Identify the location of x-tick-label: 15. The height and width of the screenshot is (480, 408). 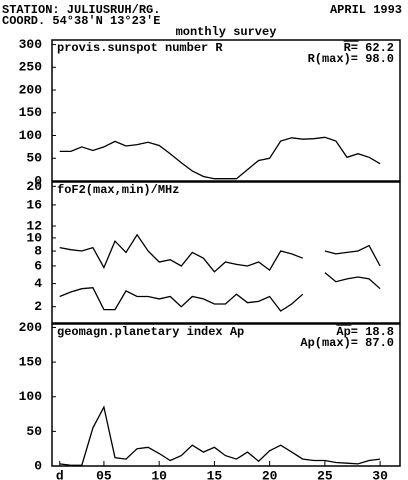
(215, 474).